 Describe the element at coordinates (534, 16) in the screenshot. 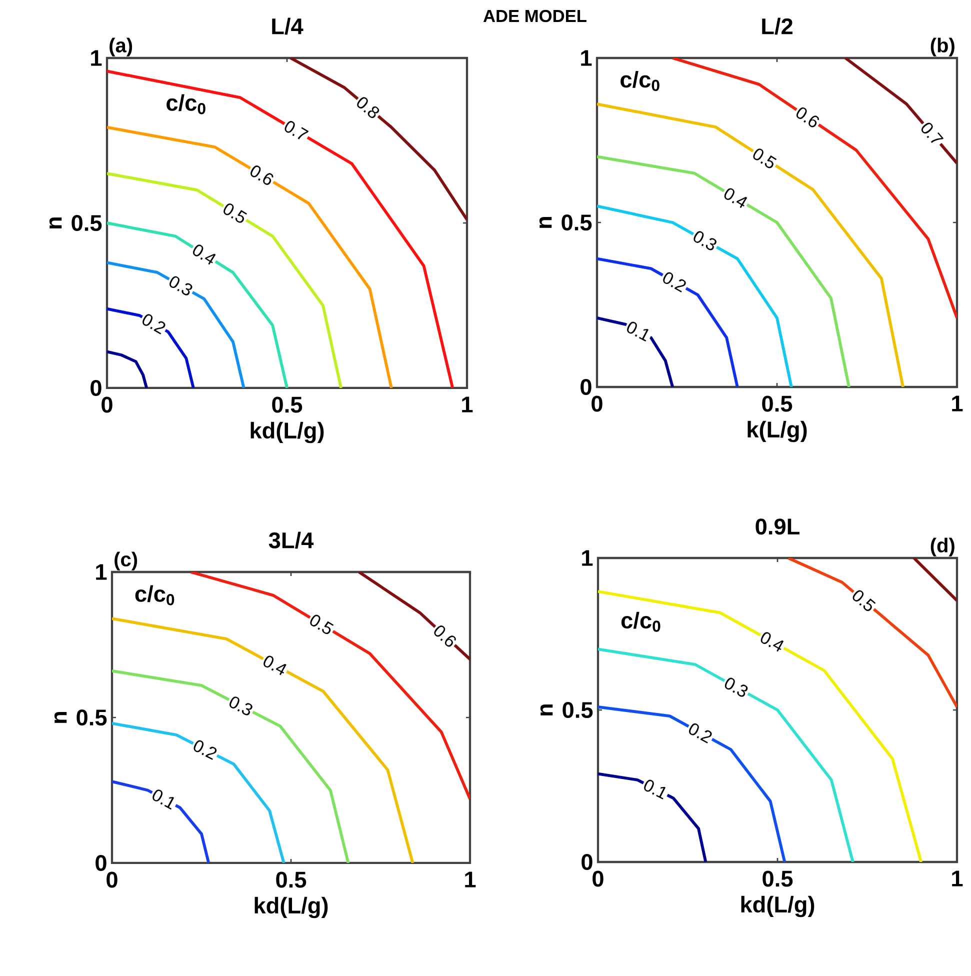

I see `text: ADE MODEL` at that location.